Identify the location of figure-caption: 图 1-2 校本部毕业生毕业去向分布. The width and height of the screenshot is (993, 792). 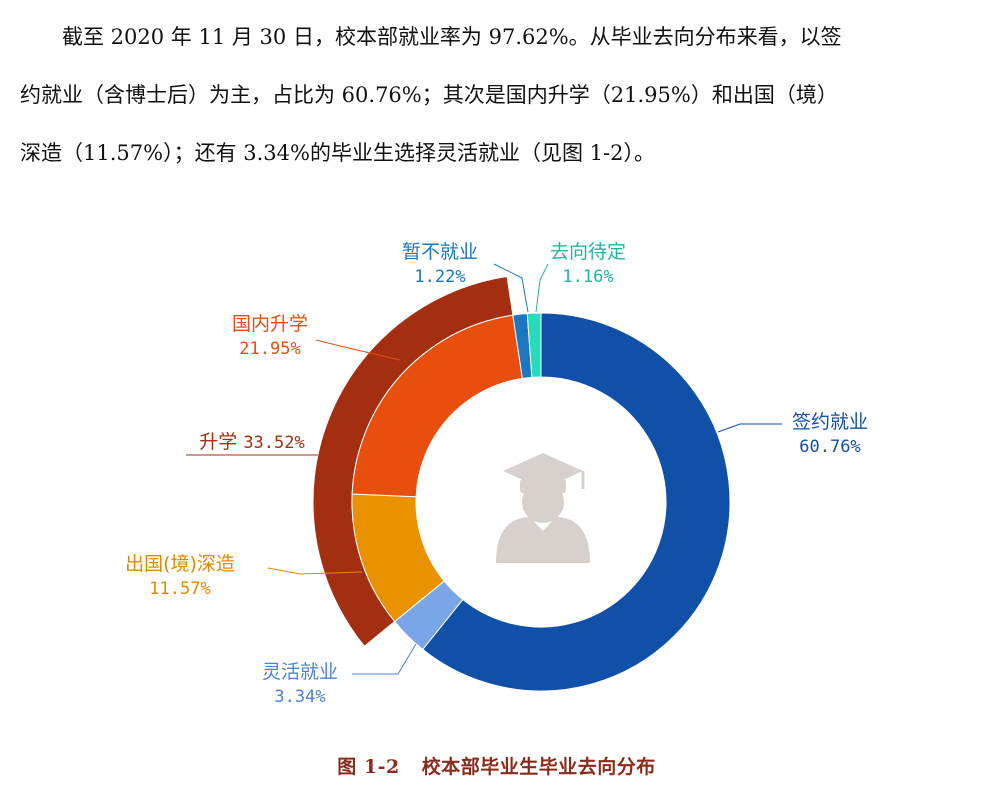
(496, 765).